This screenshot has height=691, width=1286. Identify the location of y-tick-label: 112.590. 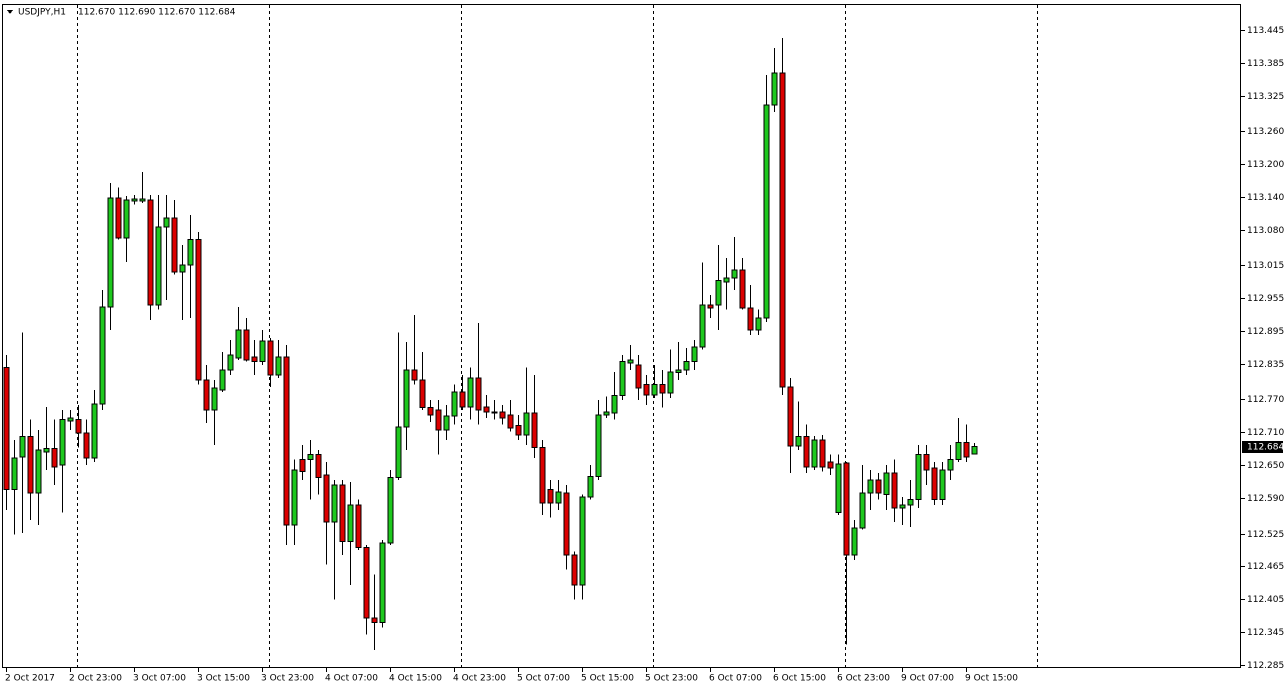
(1265, 499).